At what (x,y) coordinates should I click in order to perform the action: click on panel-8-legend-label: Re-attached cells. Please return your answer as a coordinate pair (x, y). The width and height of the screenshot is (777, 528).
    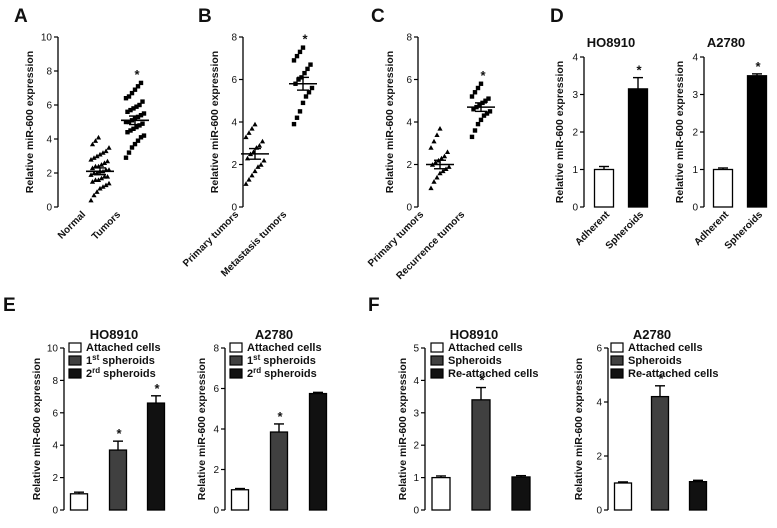
    Looking at the image, I should click on (673, 374).